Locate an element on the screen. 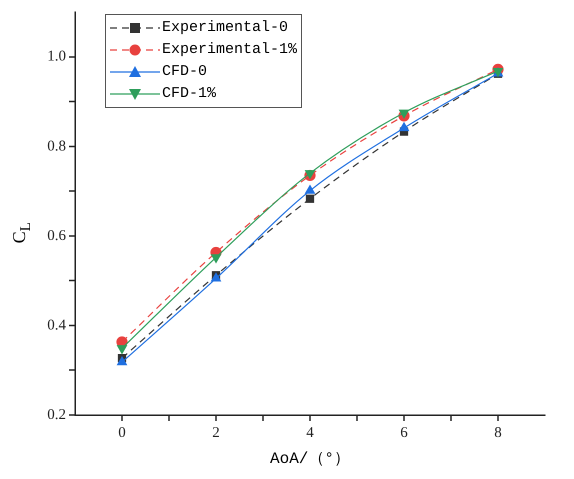 The image size is (574, 479). x-axis-title: AoA/（°） is located at coordinates (309, 459).